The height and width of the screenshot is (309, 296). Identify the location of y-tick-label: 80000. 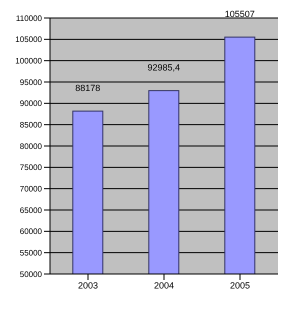
(31, 146).